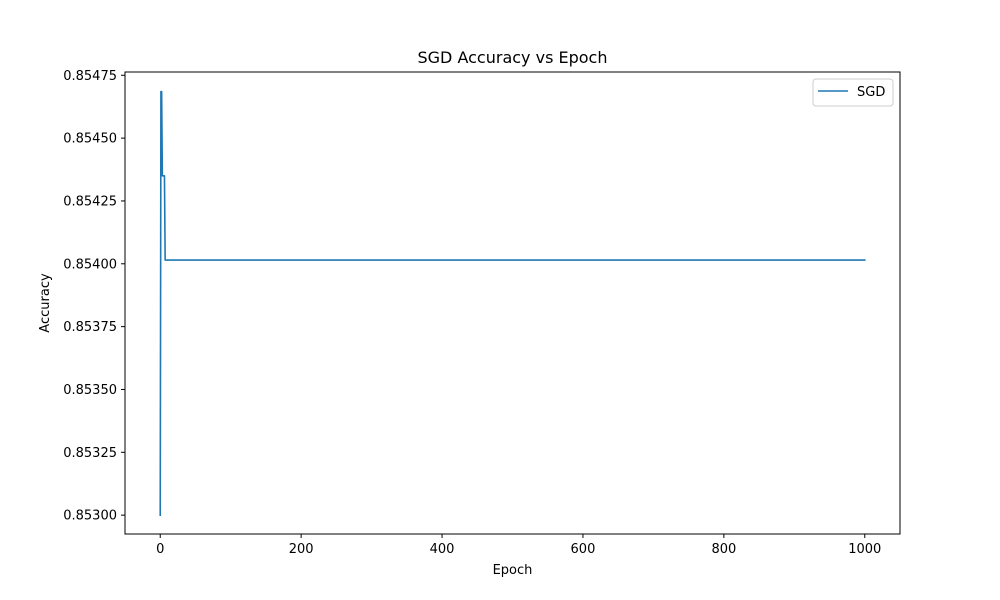 This screenshot has height=600, width=1000. I want to click on x-tick-label: 200, so click(301, 549).